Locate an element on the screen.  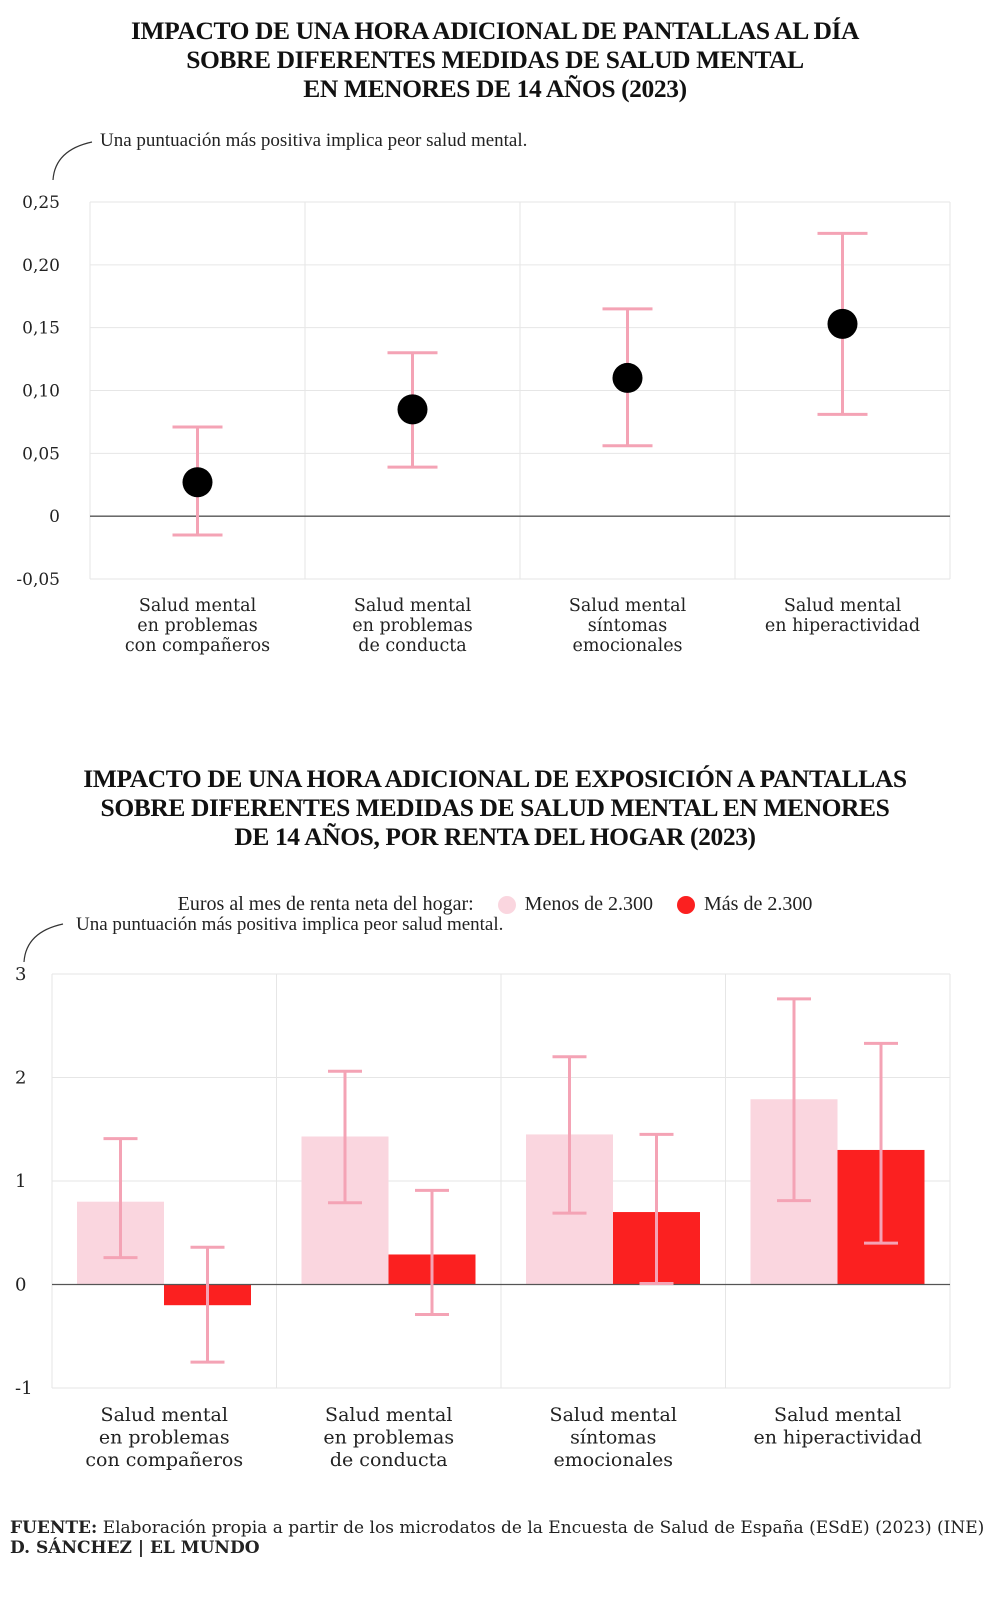
legend-swatch-high-income is located at coordinates (686, 904).